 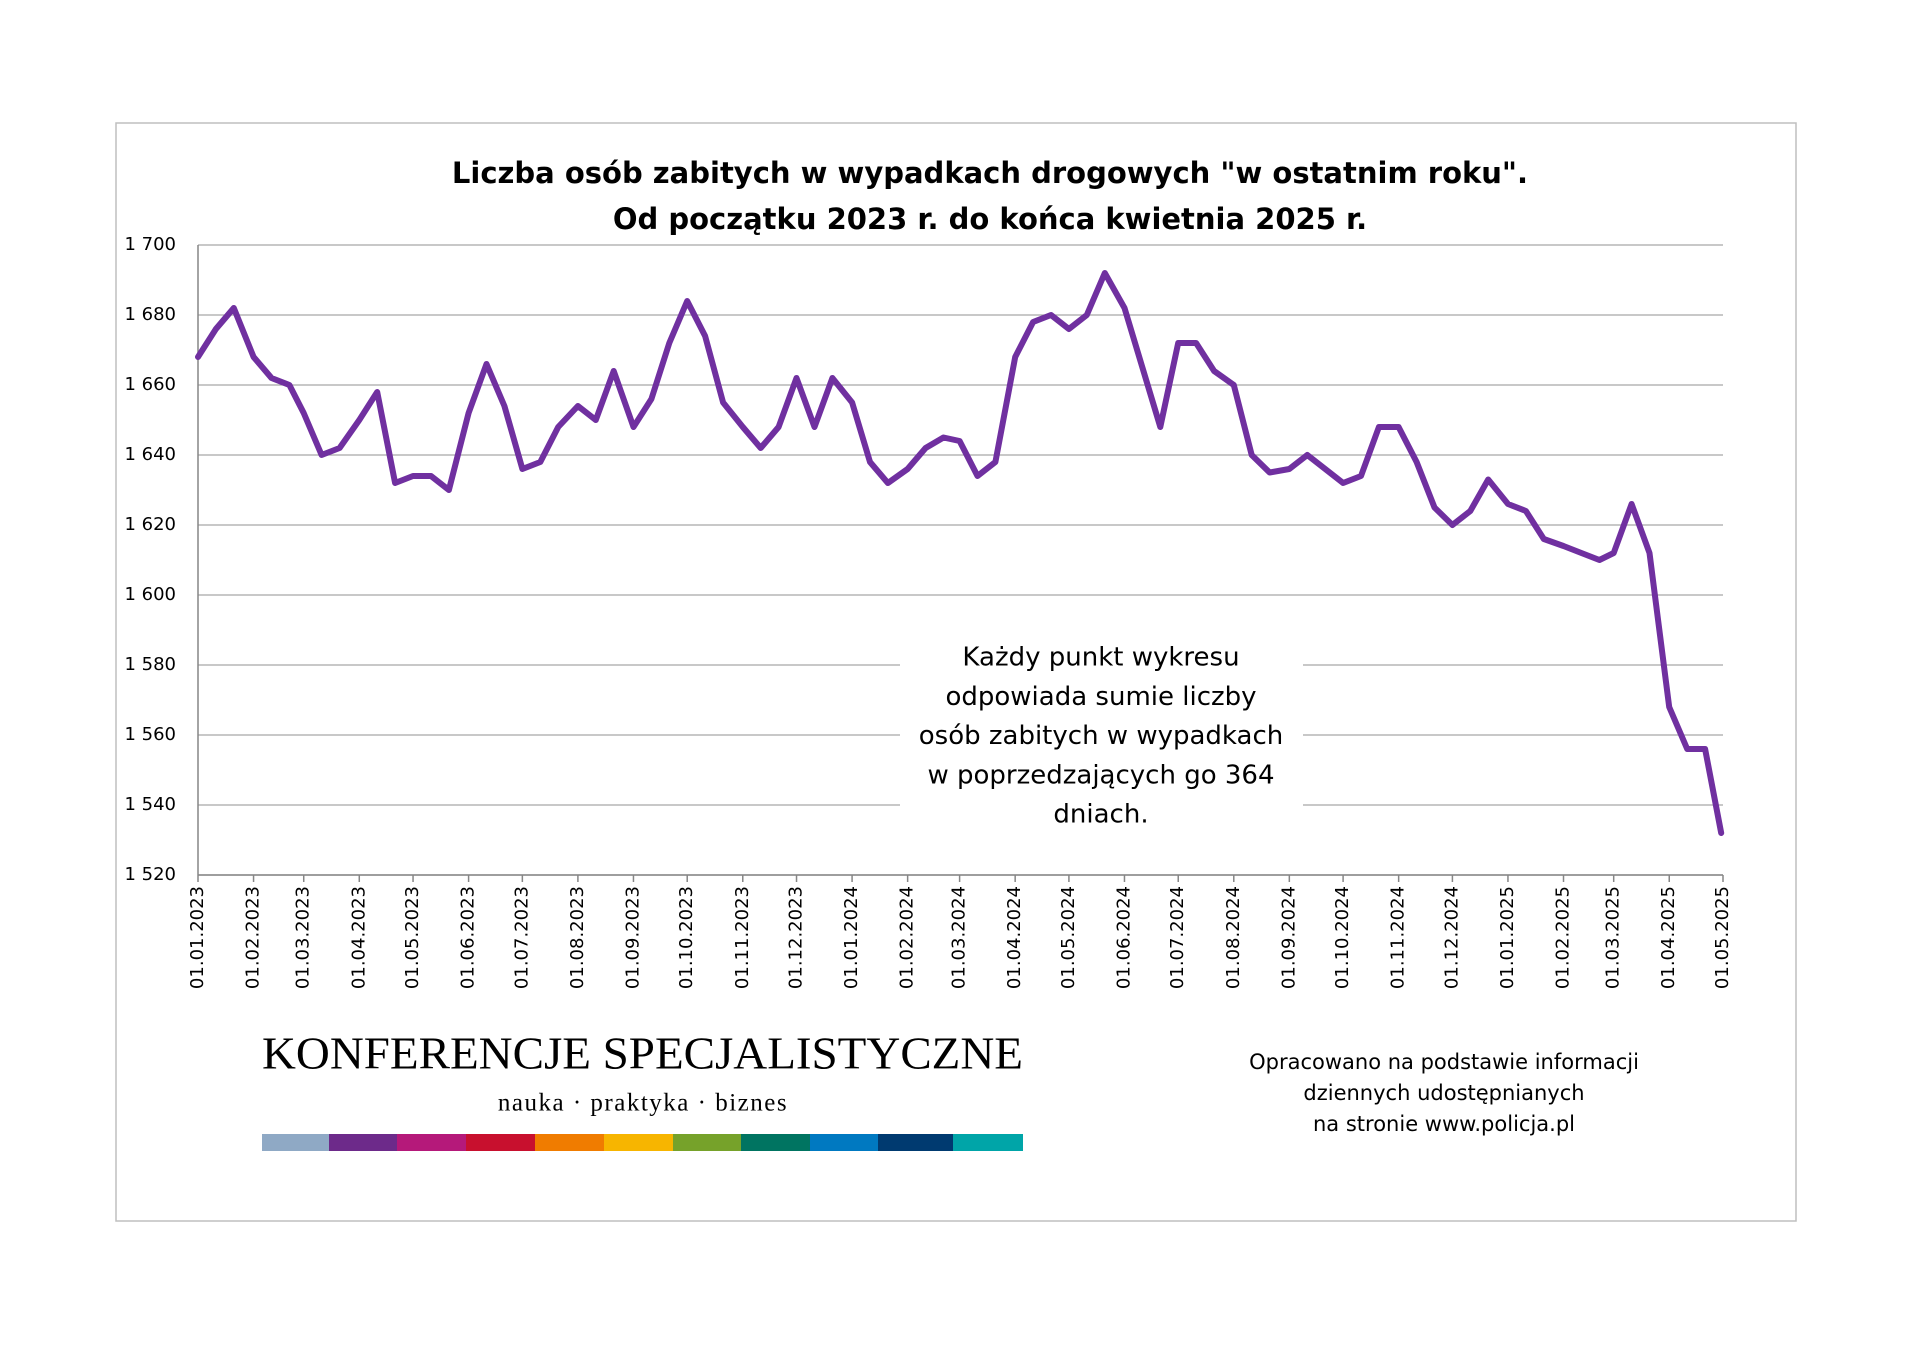 What do you see at coordinates (1668, 937) in the screenshot?
I see `x-tick-label: 01.04.2025` at bounding box center [1668, 937].